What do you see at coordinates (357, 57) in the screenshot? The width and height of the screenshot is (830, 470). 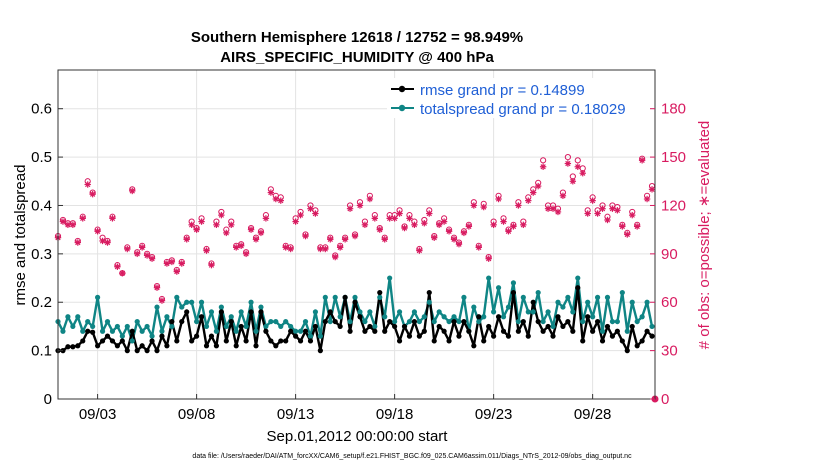 I see `chart-subtitle: AIRS_SPECIFIC_HUMIDITY @ 400 hPa` at bounding box center [357, 57].